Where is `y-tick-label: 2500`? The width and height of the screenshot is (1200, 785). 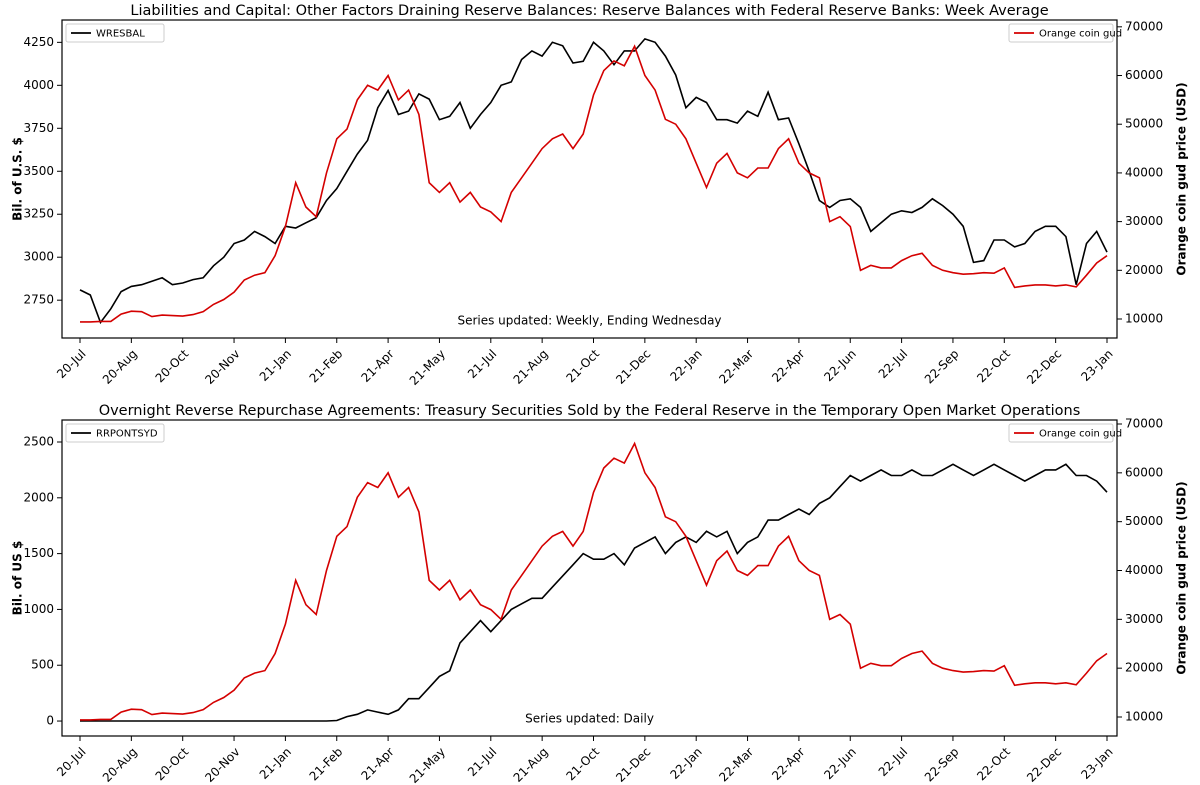 y-tick-label: 2500 is located at coordinates (38, 441).